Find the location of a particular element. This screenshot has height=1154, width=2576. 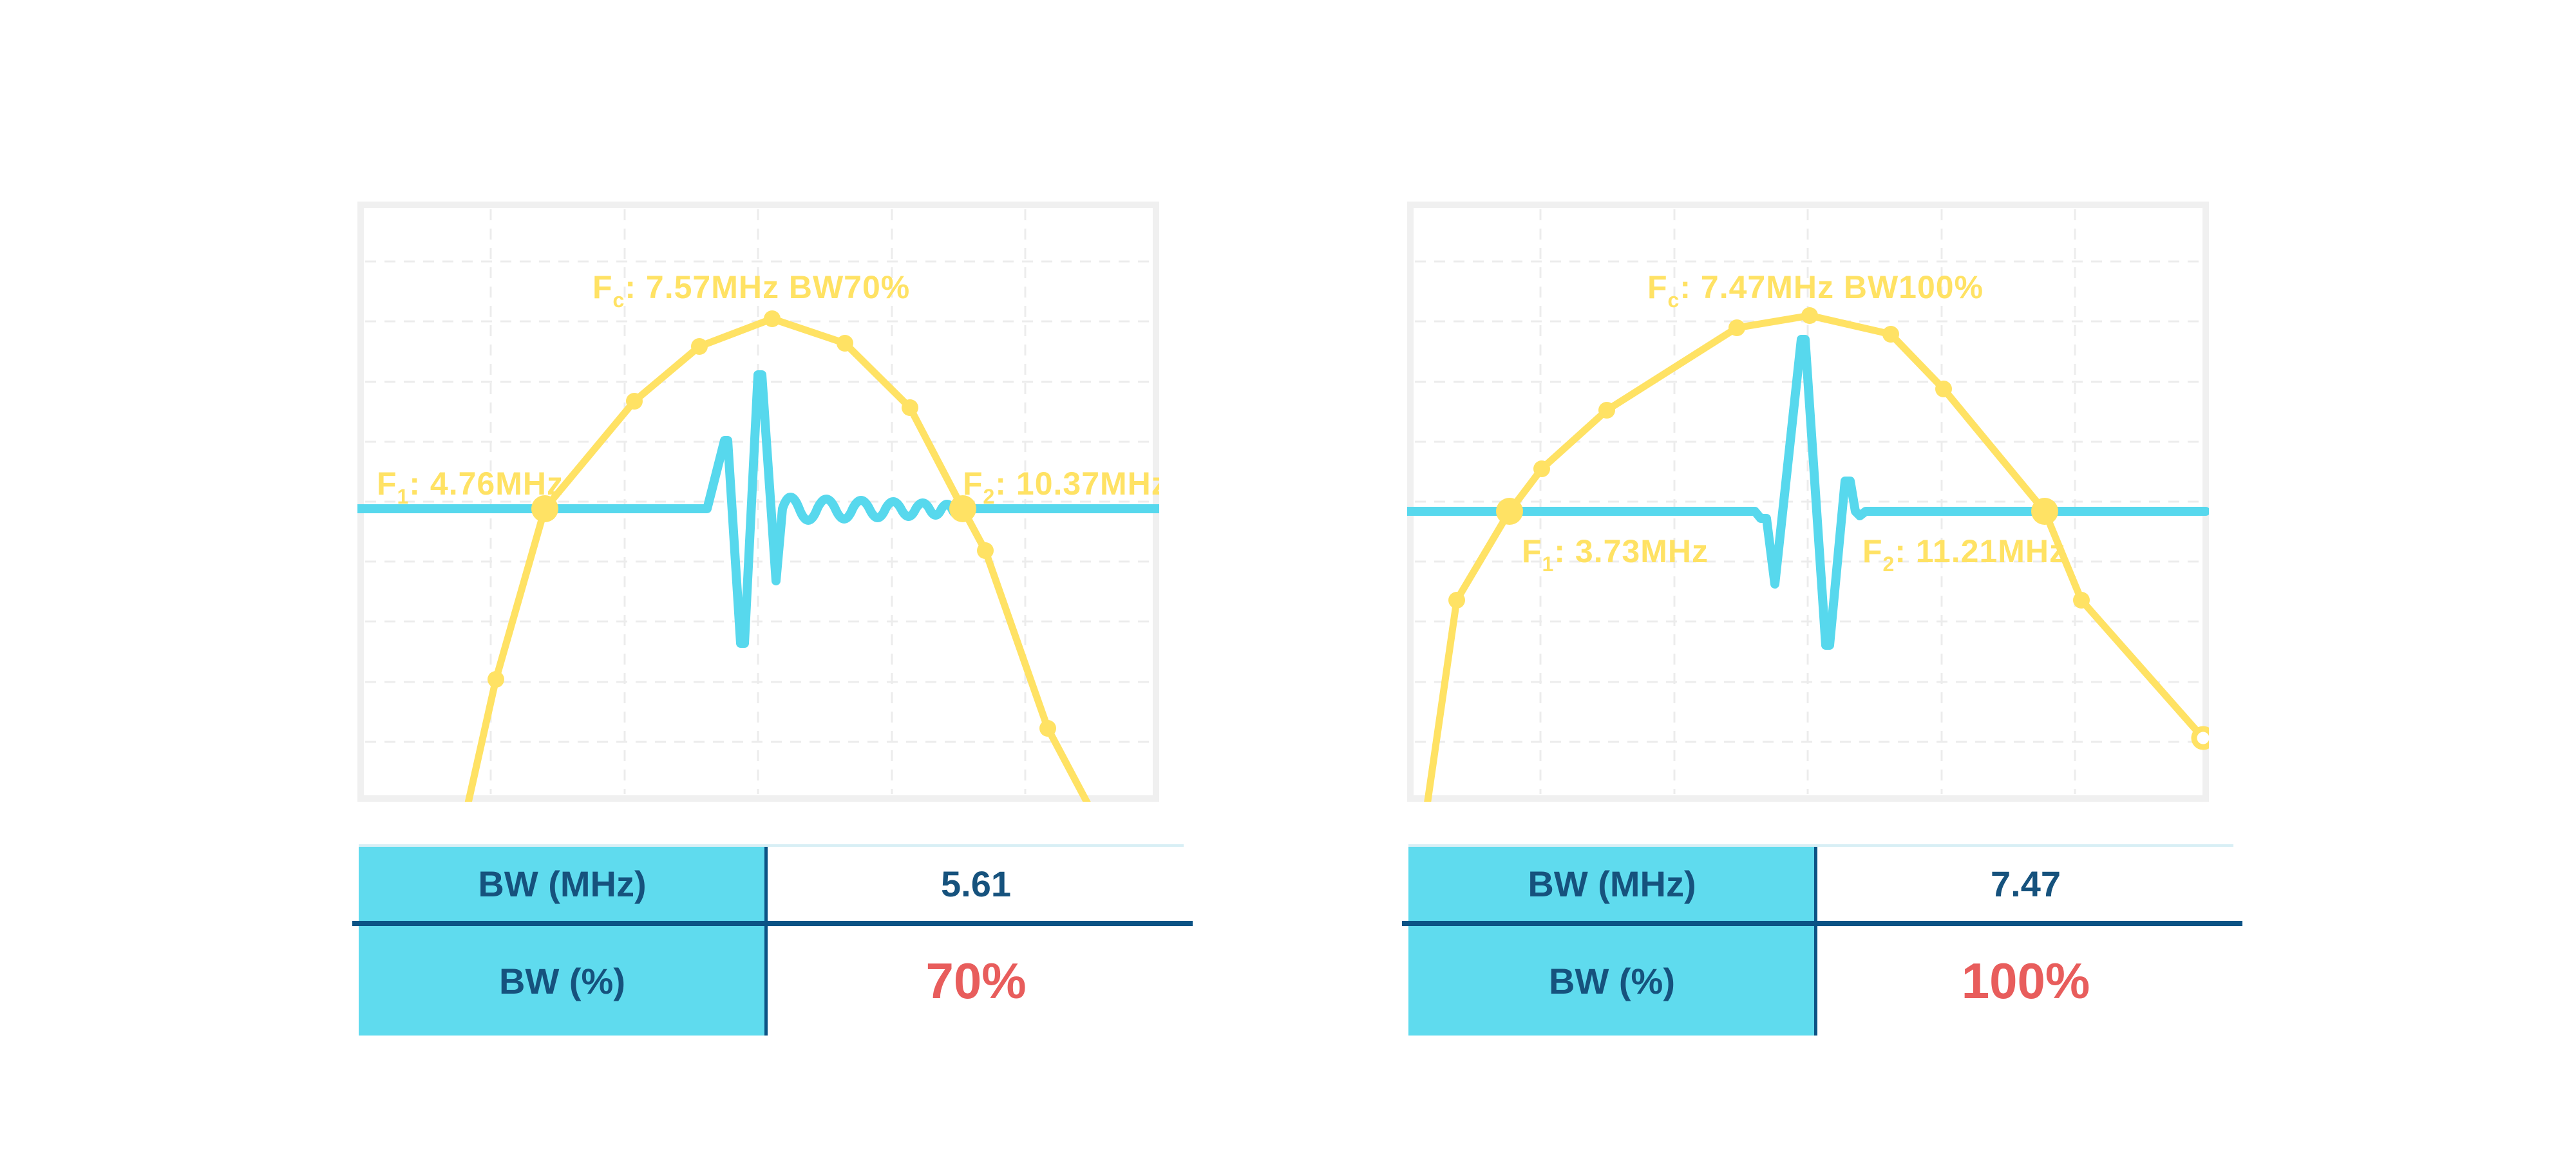

bw-pct-value: 100% is located at coordinates (2026, 981).